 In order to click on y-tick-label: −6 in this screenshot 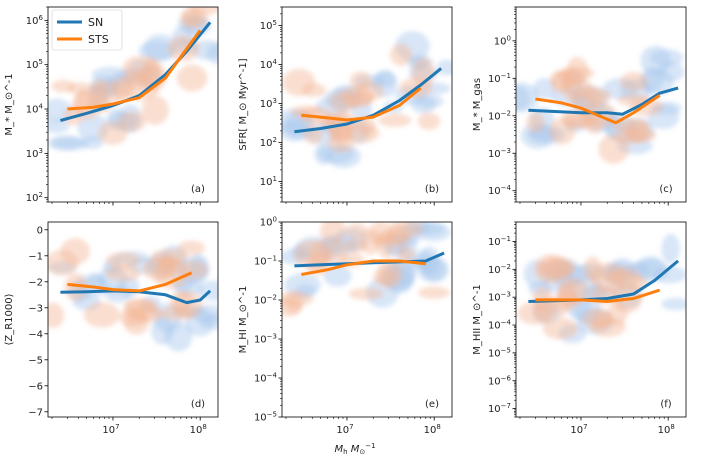, I will do `click(35, 386)`.